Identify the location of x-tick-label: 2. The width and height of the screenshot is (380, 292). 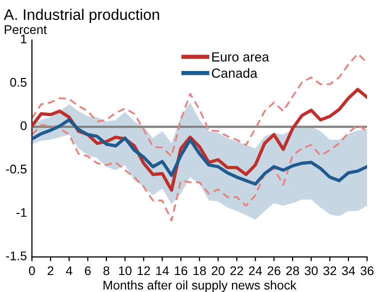
(51, 271).